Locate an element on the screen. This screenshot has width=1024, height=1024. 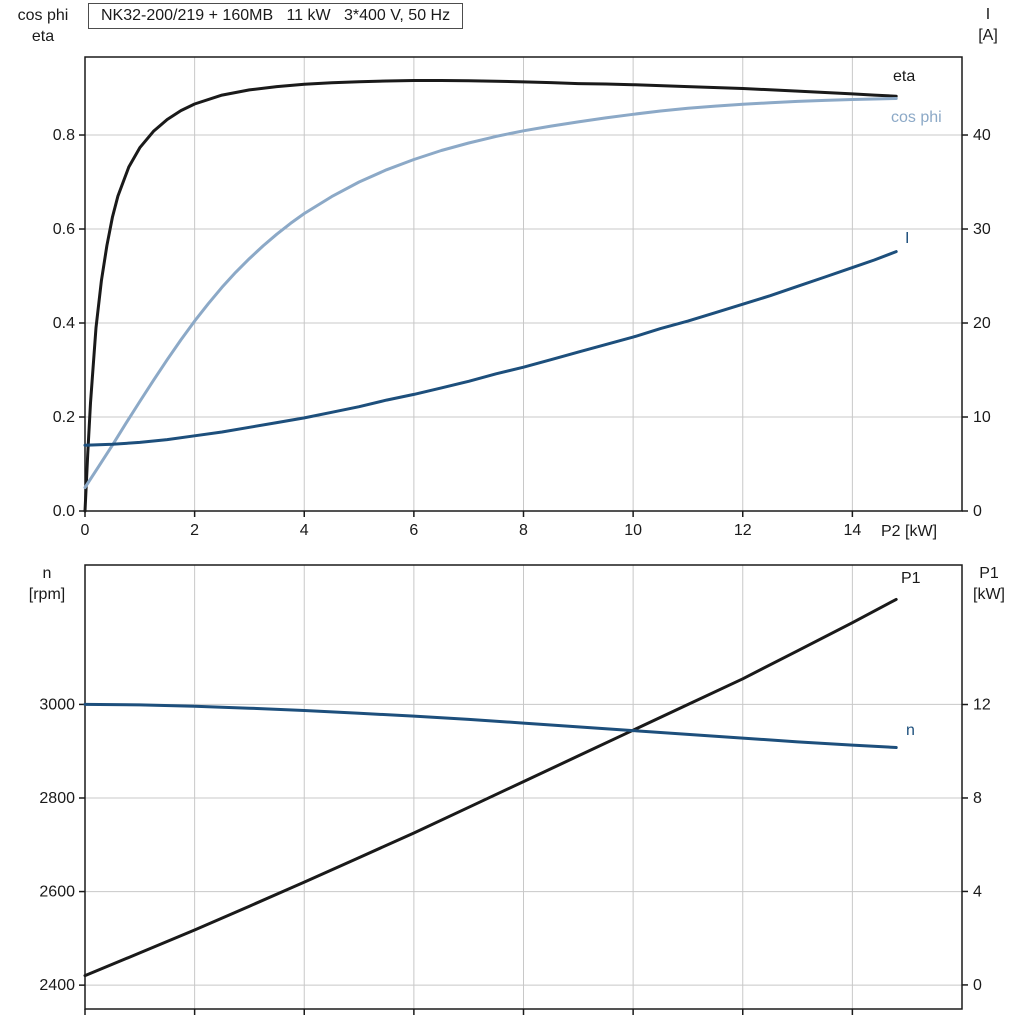
right-tick-label: 30 is located at coordinates (982, 229).